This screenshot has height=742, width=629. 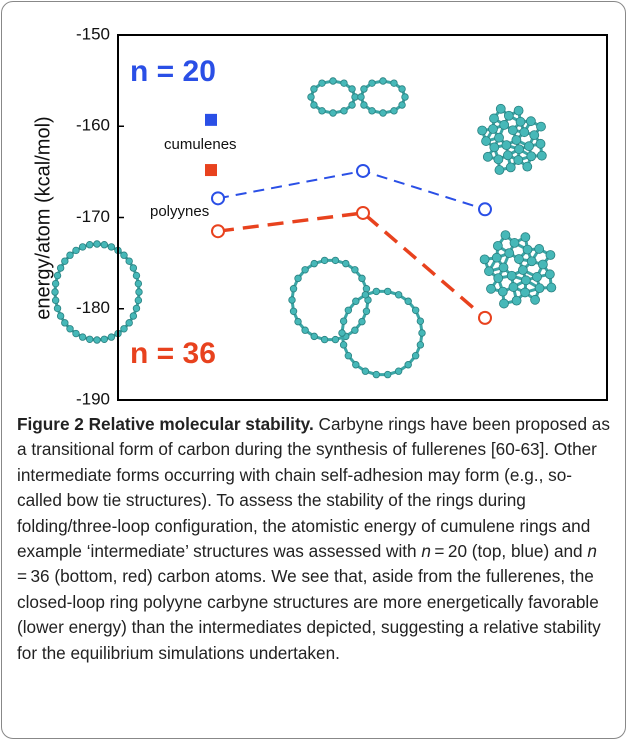 I want to click on cumulene-marker, so click(x=211, y=170).